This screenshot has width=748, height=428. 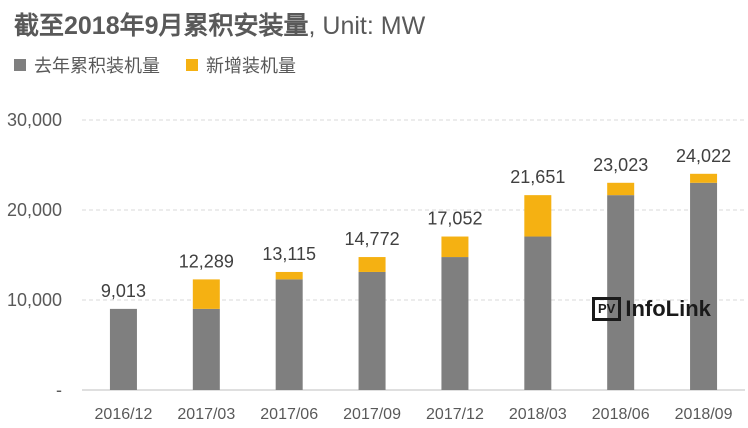 I want to click on x-tick-label-3: 2017/09, so click(x=372, y=414).